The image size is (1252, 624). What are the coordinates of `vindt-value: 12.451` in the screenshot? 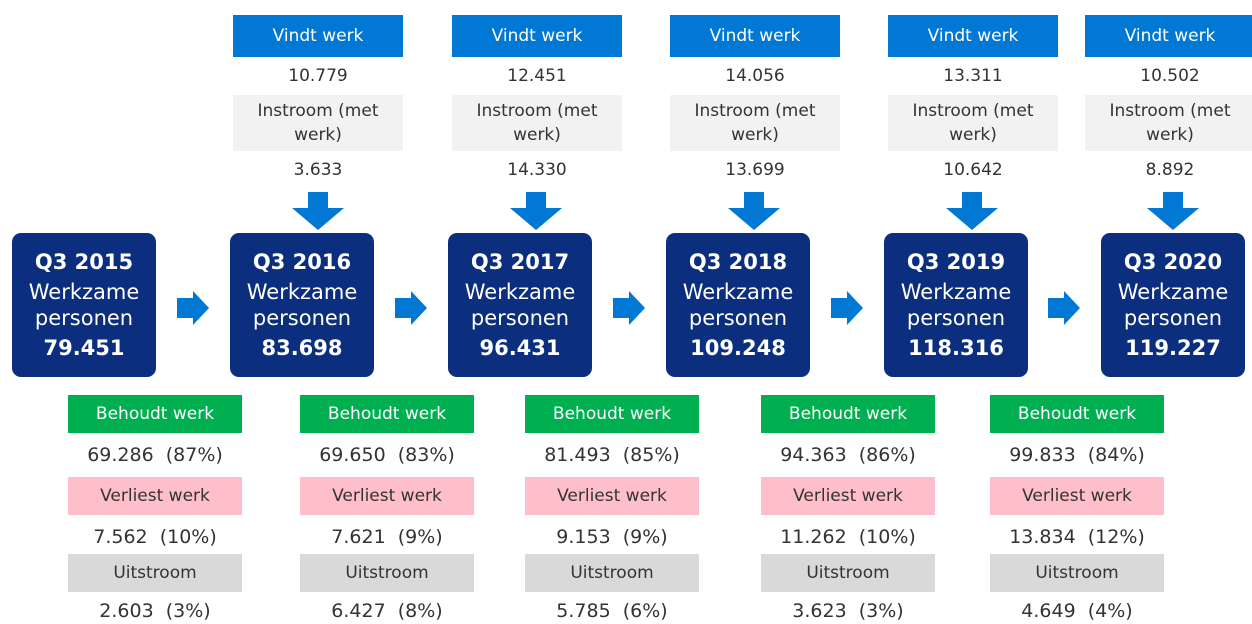 It's located at (537, 76).